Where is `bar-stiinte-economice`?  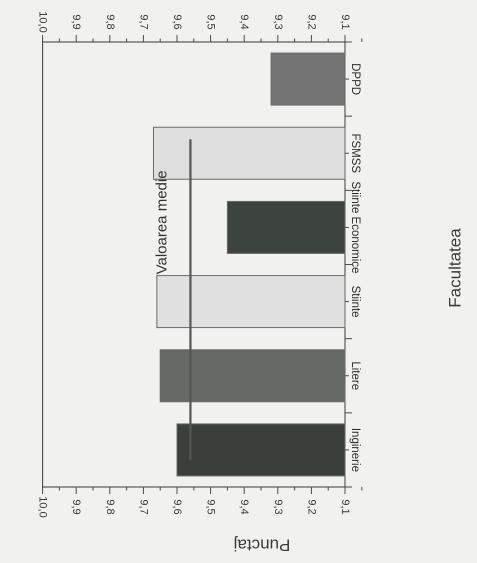
bar-stiinte-economice is located at coordinates (286, 227).